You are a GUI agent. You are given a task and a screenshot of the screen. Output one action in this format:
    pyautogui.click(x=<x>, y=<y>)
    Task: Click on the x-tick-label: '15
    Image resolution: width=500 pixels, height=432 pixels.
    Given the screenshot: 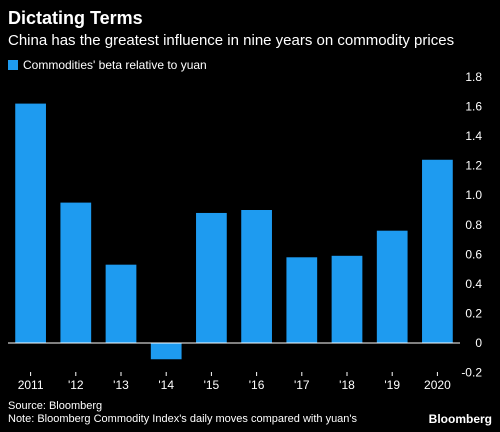 What is the action you would take?
    pyautogui.click(x=212, y=385)
    